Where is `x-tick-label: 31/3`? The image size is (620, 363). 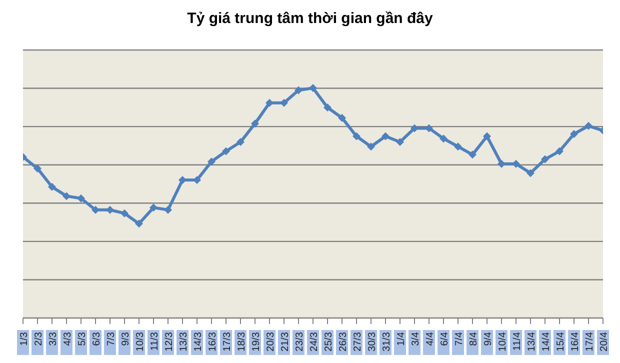
x-tick-label: 31/3 is located at coordinates (387, 342).